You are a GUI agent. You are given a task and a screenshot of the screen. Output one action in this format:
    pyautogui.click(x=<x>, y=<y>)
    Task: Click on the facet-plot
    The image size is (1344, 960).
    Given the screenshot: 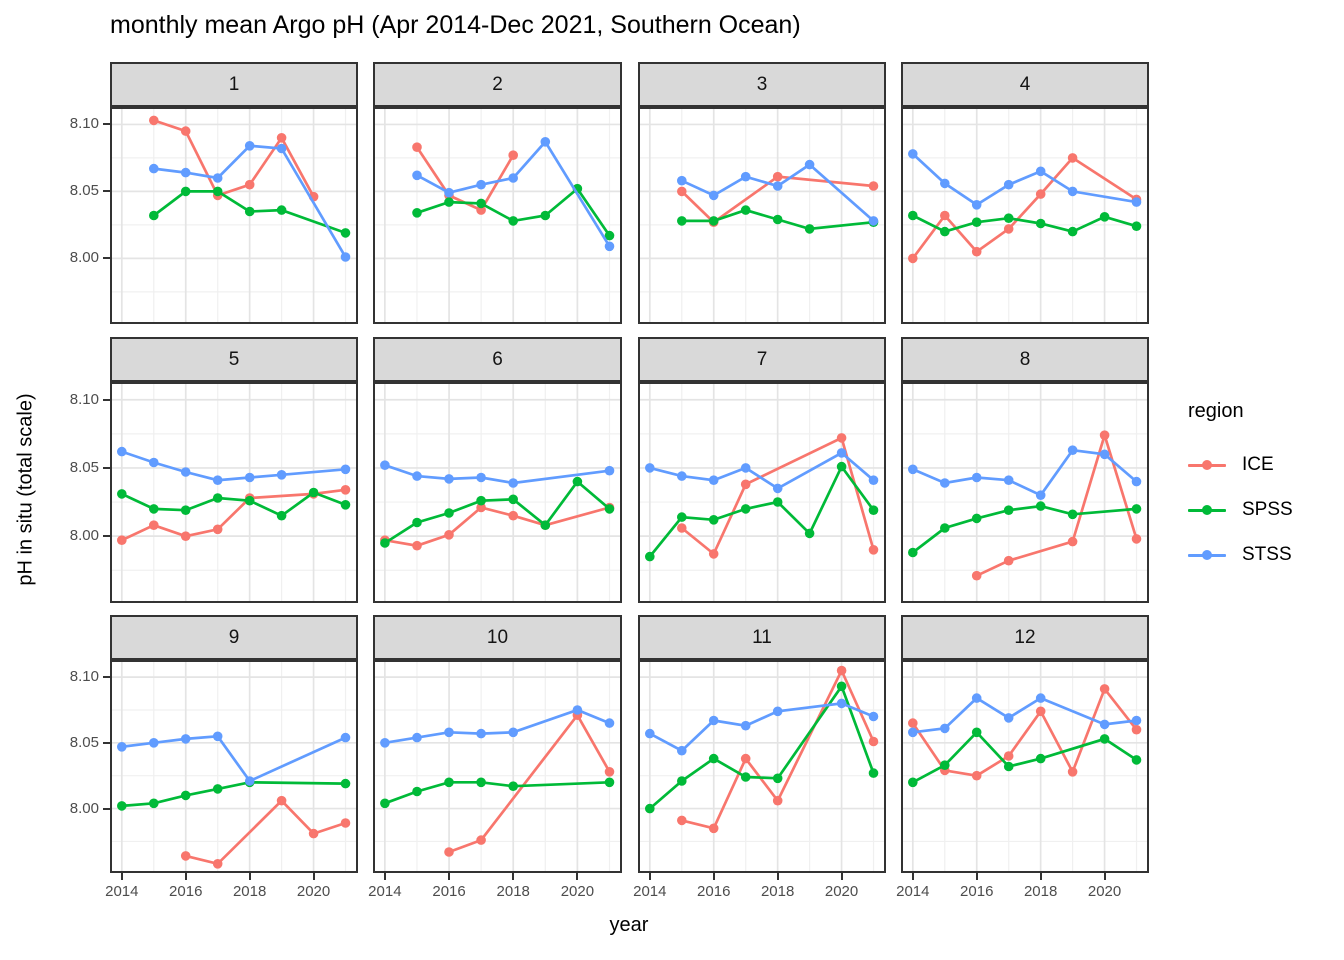 What is the action you would take?
    pyautogui.click(x=762, y=215)
    